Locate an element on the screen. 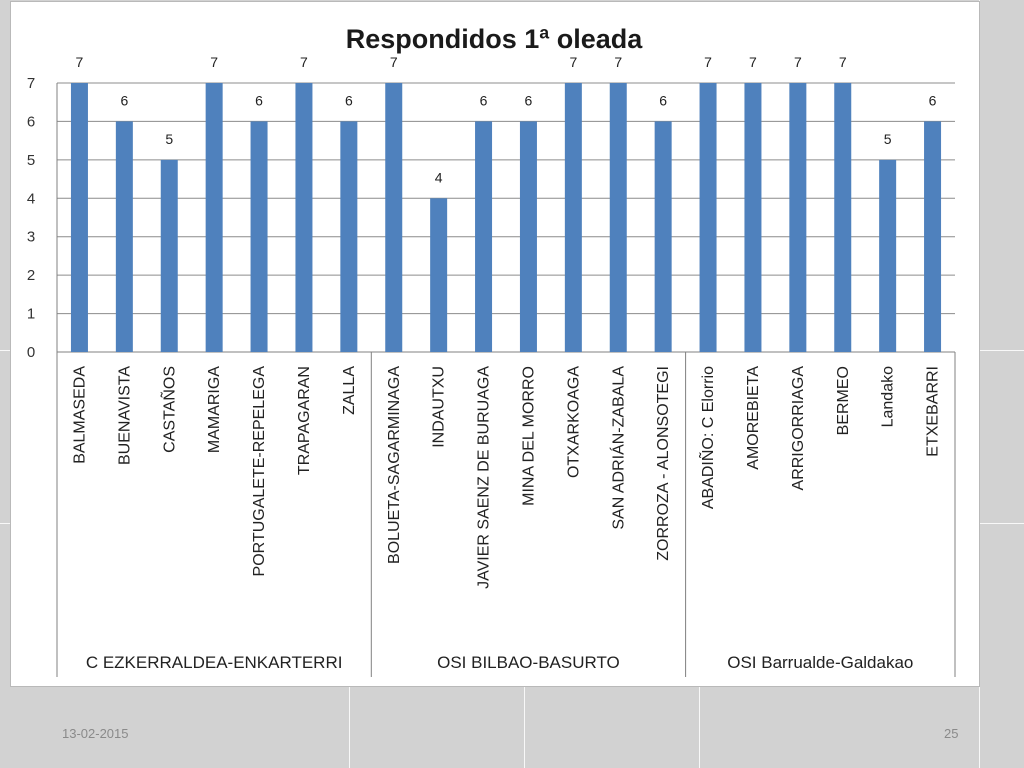 This screenshot has width=1024, height=768. x-tick-label: SAN ADRIÁN-ZABALA is located at coordinates (617, 448).